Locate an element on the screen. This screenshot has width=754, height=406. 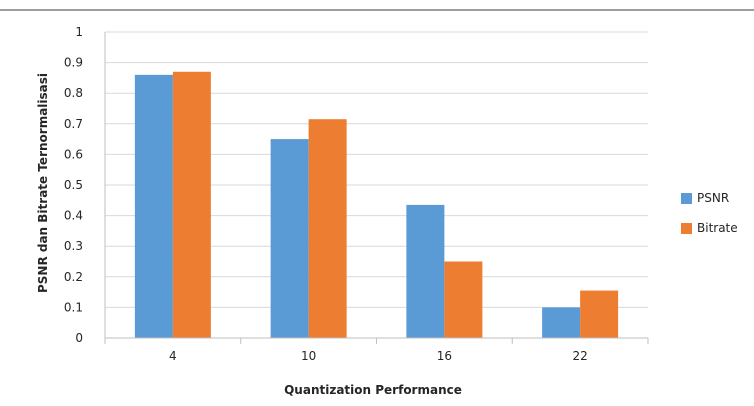
y-tick-label: 0.4 is located at coordinates (73, 216).